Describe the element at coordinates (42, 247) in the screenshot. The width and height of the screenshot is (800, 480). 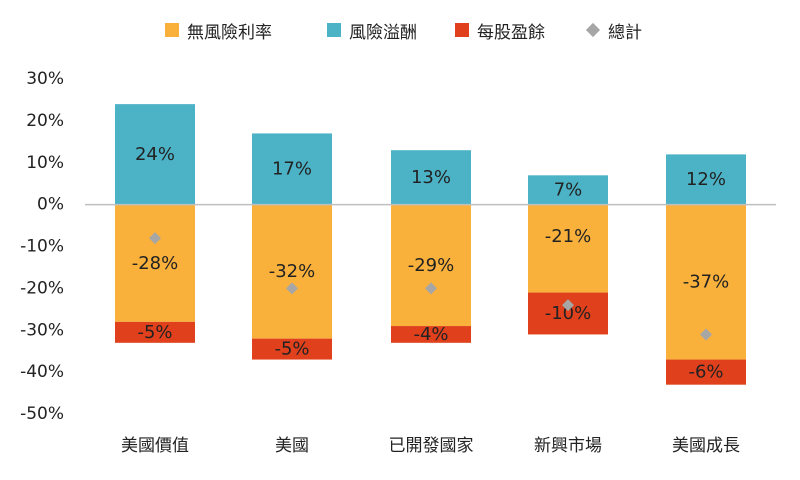
I see `y-tick-label: -10%` at that location.